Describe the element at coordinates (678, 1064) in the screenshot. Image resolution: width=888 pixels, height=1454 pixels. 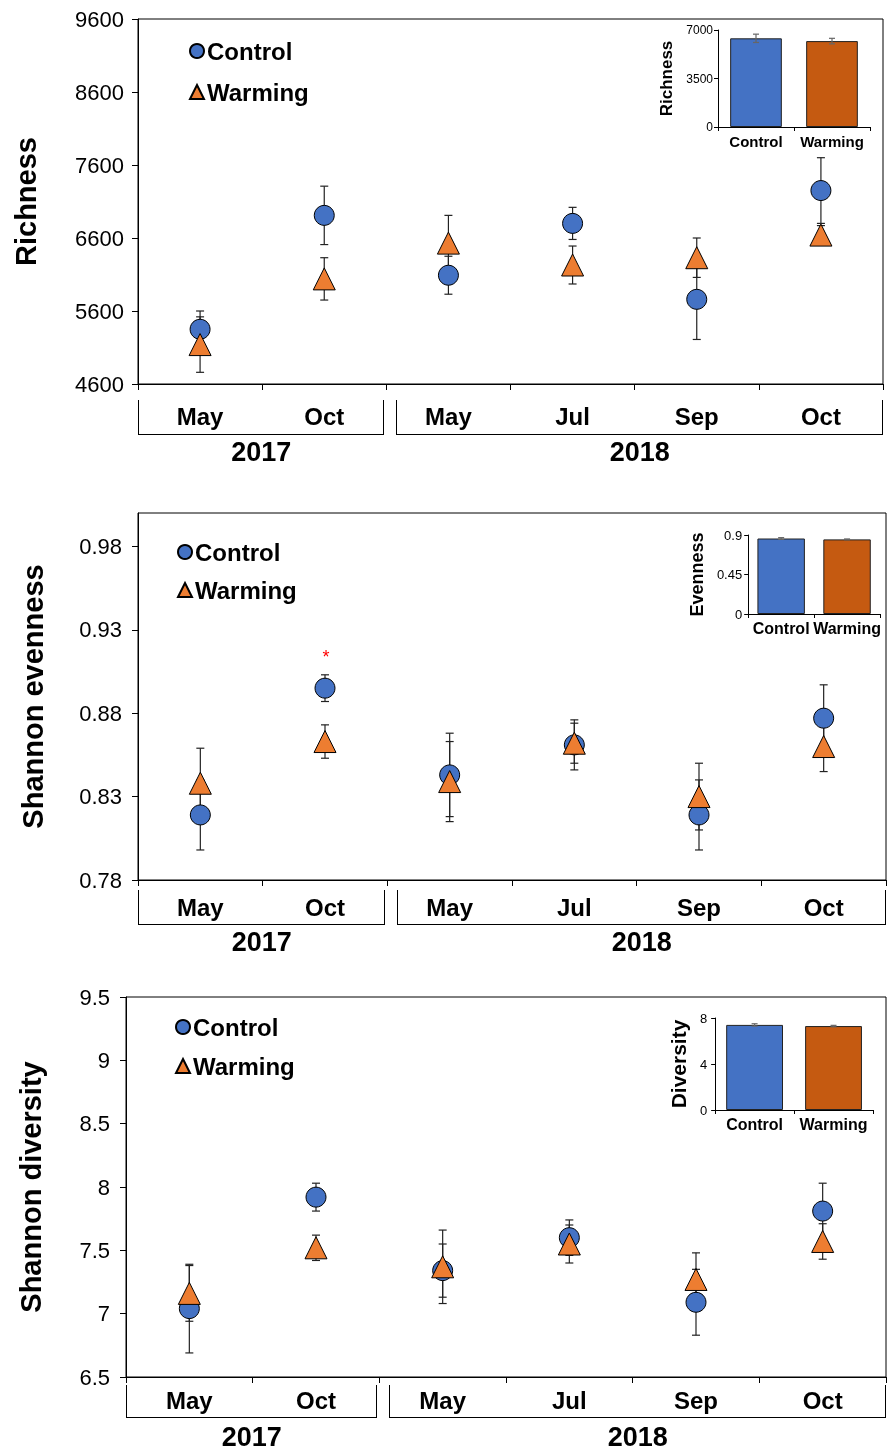
I see `y-axis-title: Diversity` at that location.